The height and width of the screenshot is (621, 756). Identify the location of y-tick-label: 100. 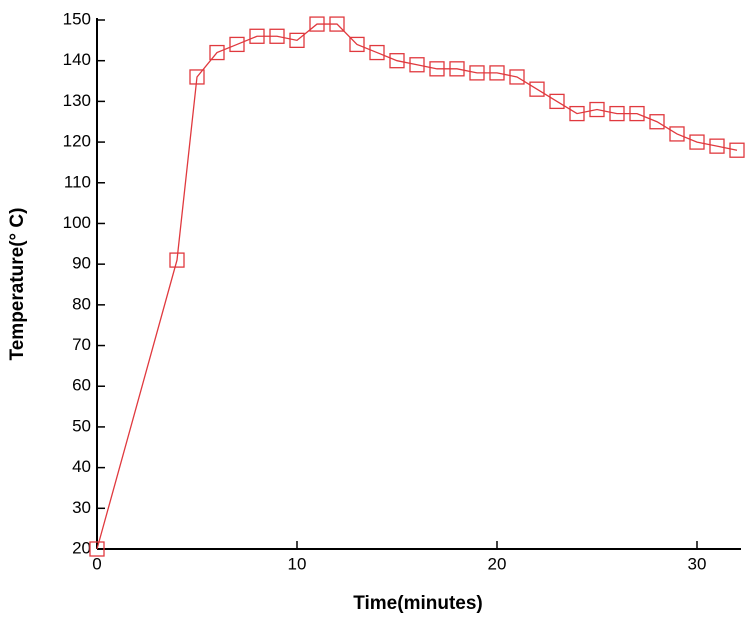
(77, 222).